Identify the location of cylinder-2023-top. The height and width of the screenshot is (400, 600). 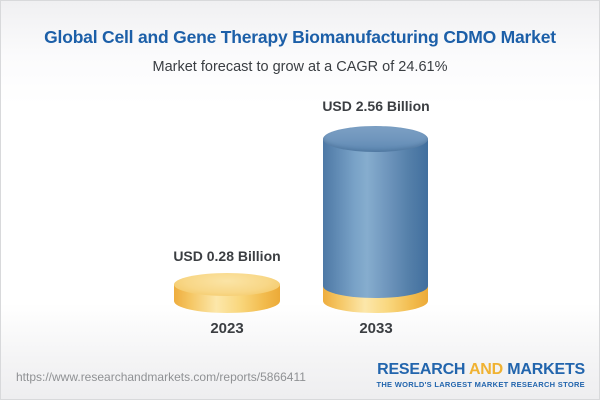
(227, 284).